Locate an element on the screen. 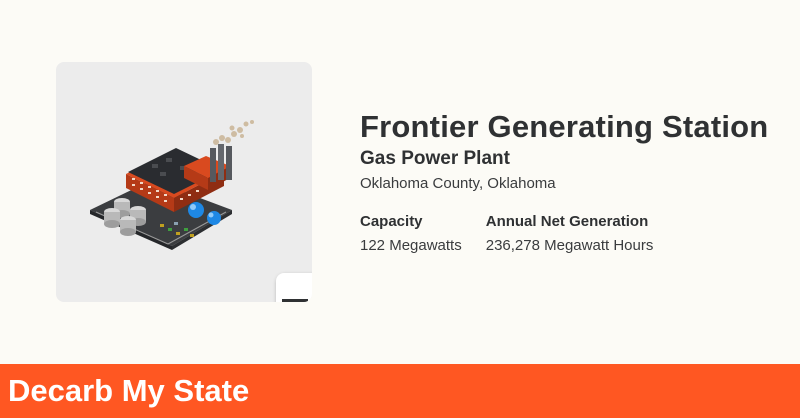  generation-label: Annual Net Generation is located at coordinates (567, 221).